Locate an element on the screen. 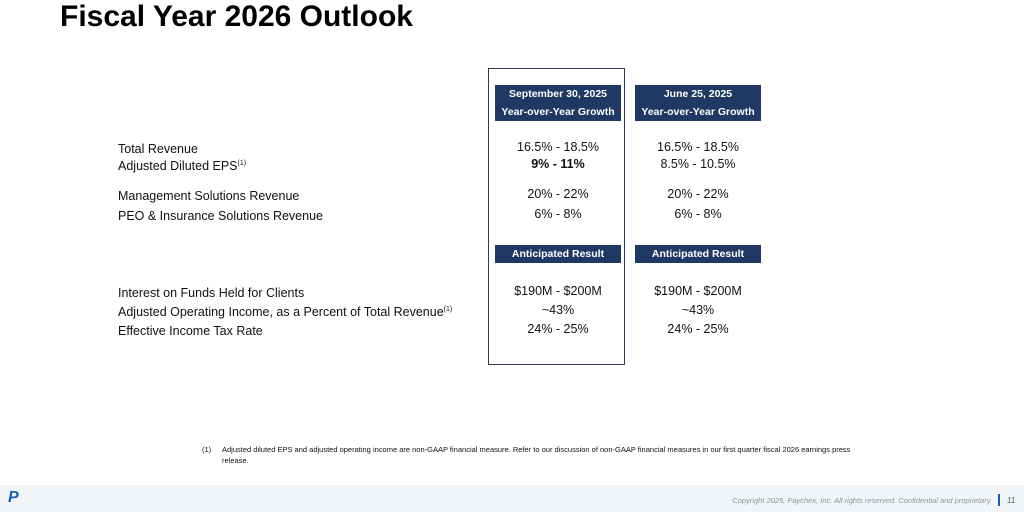 The width and height of the screenshot is (1024, 512). value-sept: 16.5% - 18.5% is located at coordinates (558, 147).